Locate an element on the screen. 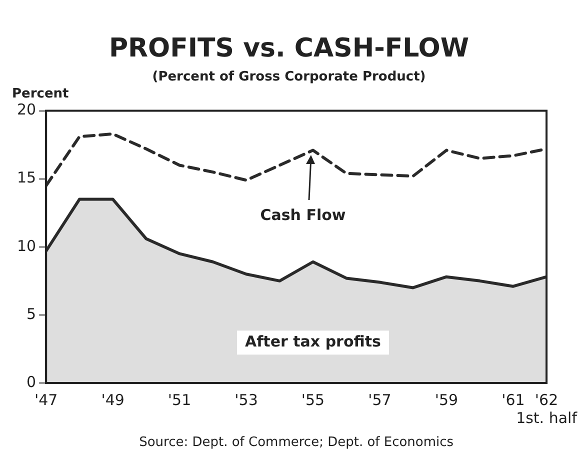  x-tick-label: '53 is located at coordinates (246, 399).